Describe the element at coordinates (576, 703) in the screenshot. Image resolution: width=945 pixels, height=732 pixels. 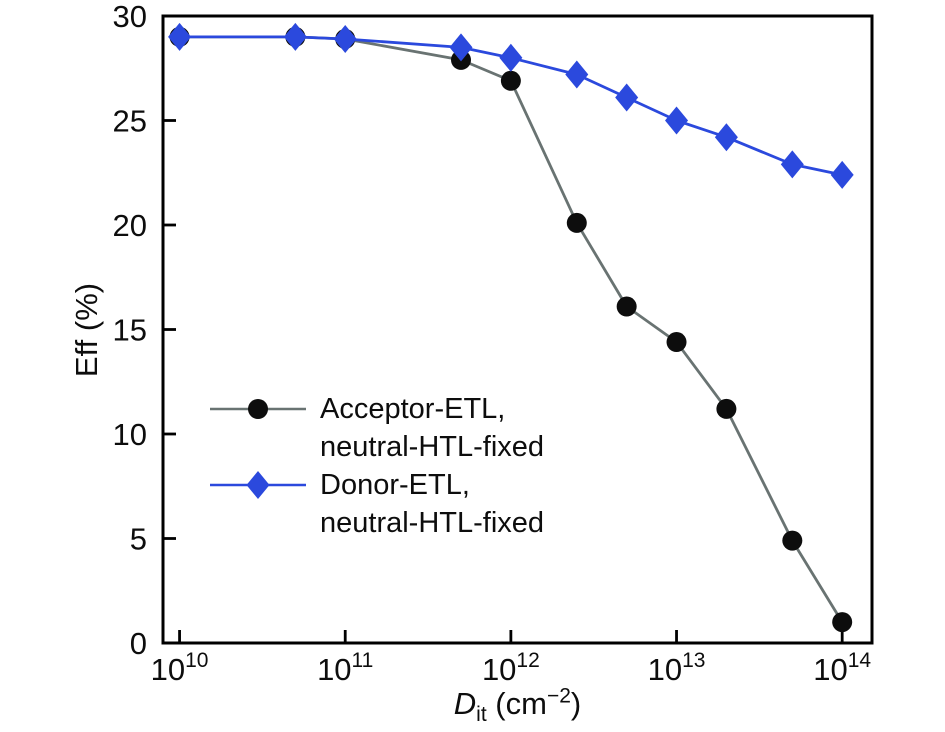
I see `x-axis-unit-suffix: )` at that location.